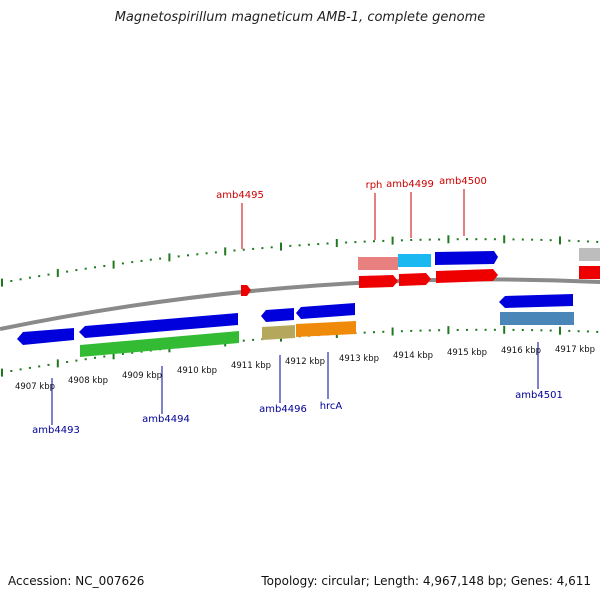 This screenshot has height=600, width=600. I want to click on gene-arrow-amb4501, so click(536, 301).